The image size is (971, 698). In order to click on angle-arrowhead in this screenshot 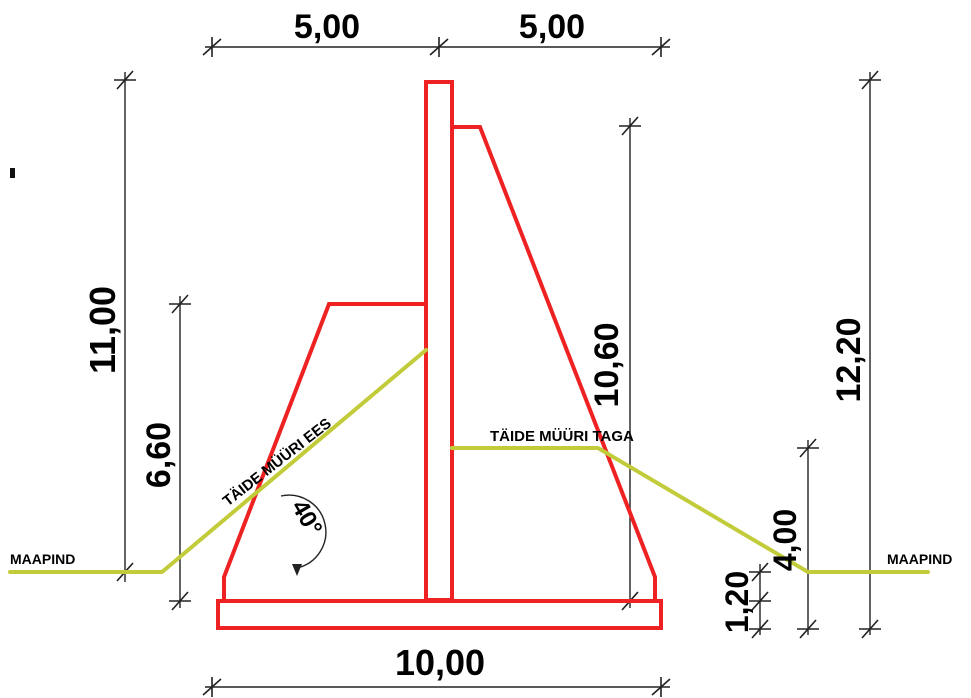, I will do `click(297, 570)`.